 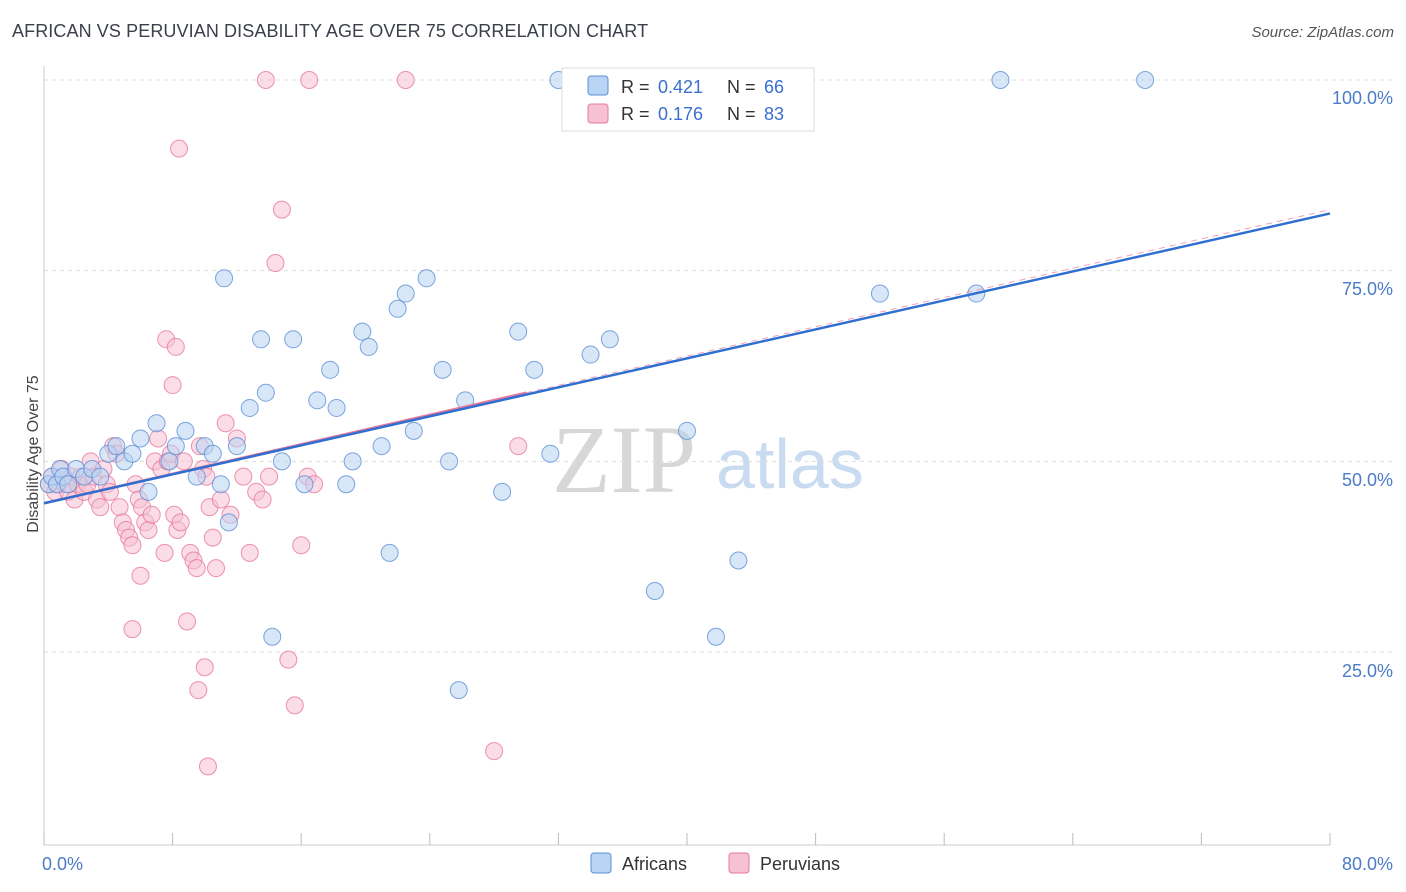 I want to click on watermark-atlas: atlas, so click(x=790, y=464).